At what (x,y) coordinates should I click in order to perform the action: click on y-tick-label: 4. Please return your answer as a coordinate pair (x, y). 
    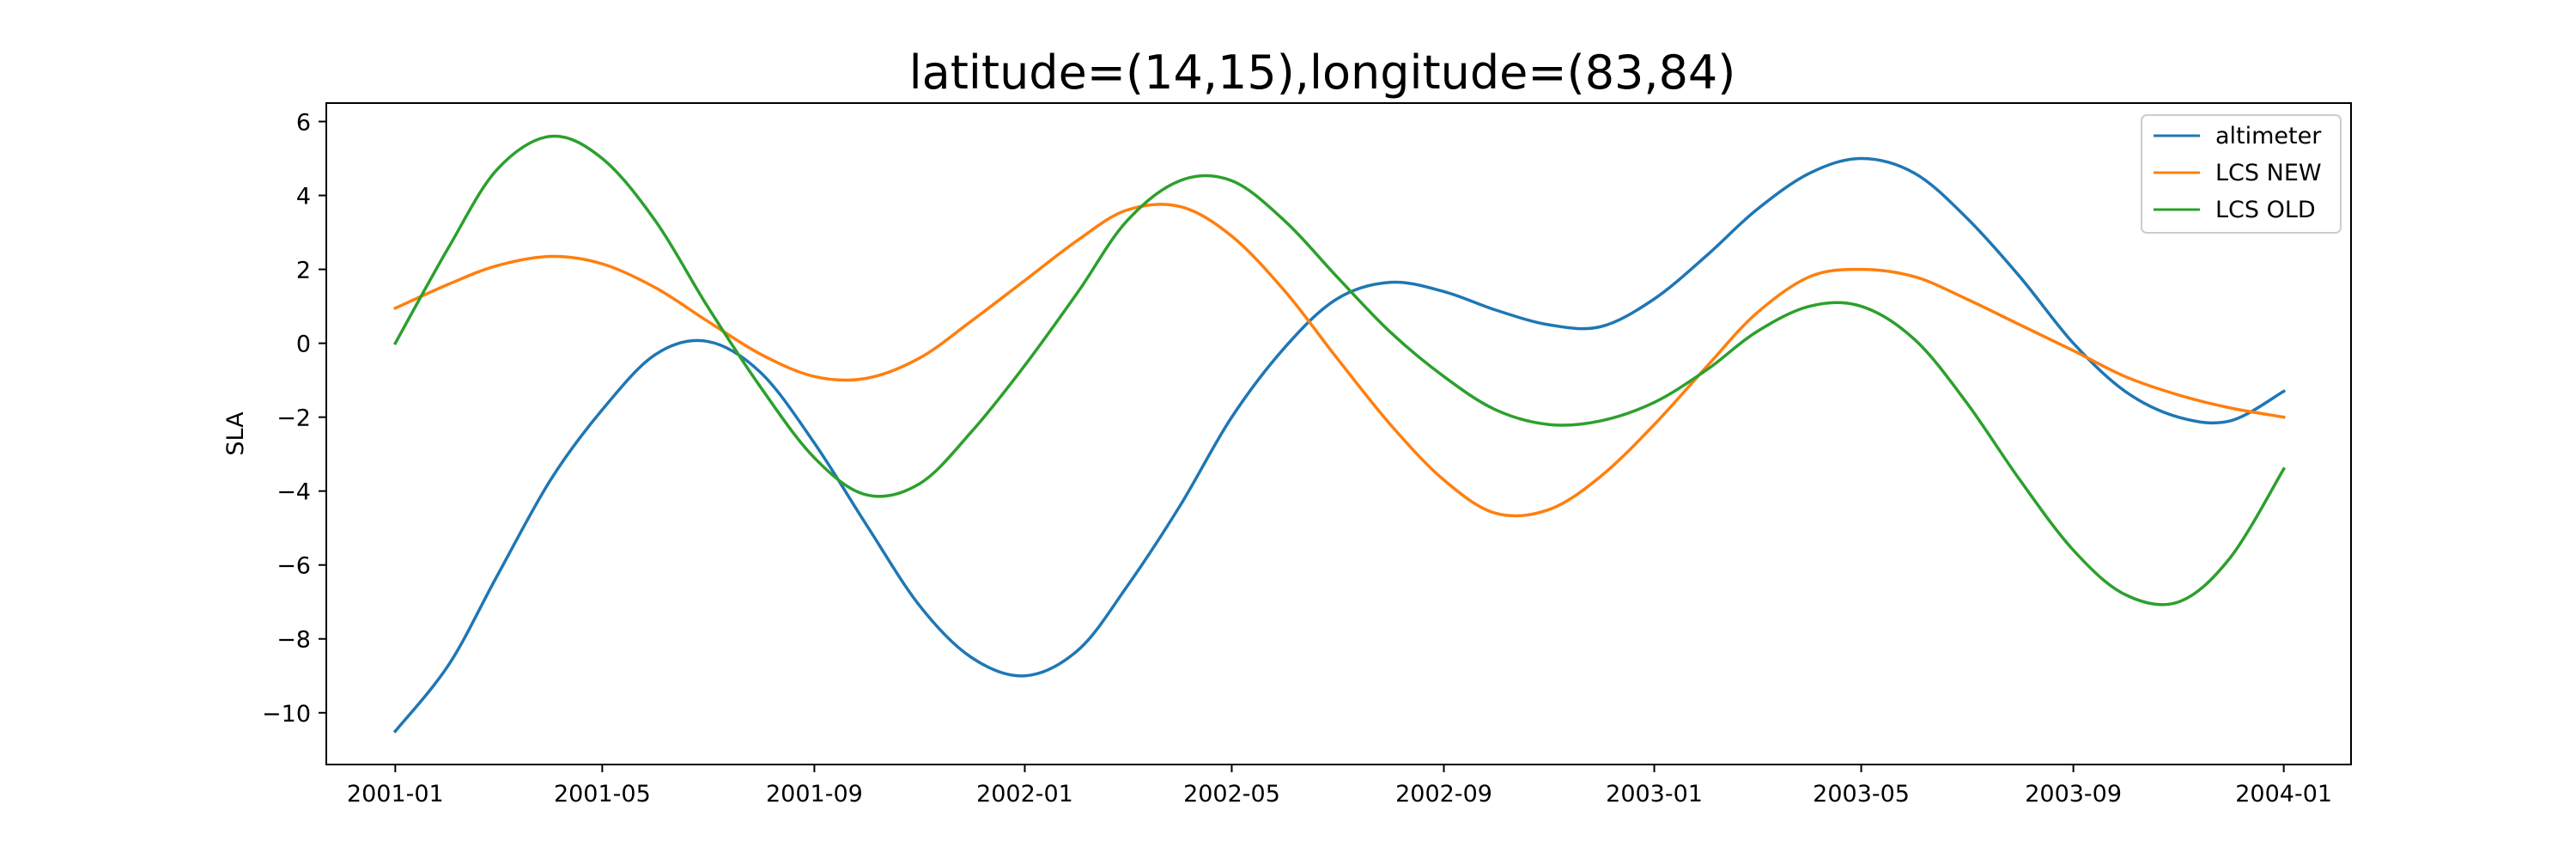
    Looking at the image, I should click on (303, 197).